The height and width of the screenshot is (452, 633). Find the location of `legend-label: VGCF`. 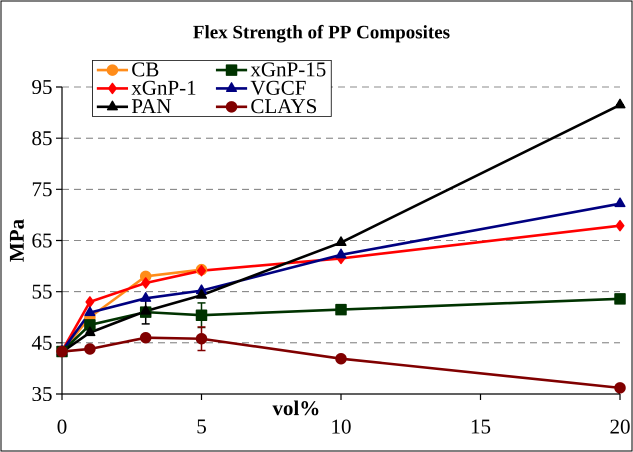

legend-label: VGCF is located at coordinates (278, 87).